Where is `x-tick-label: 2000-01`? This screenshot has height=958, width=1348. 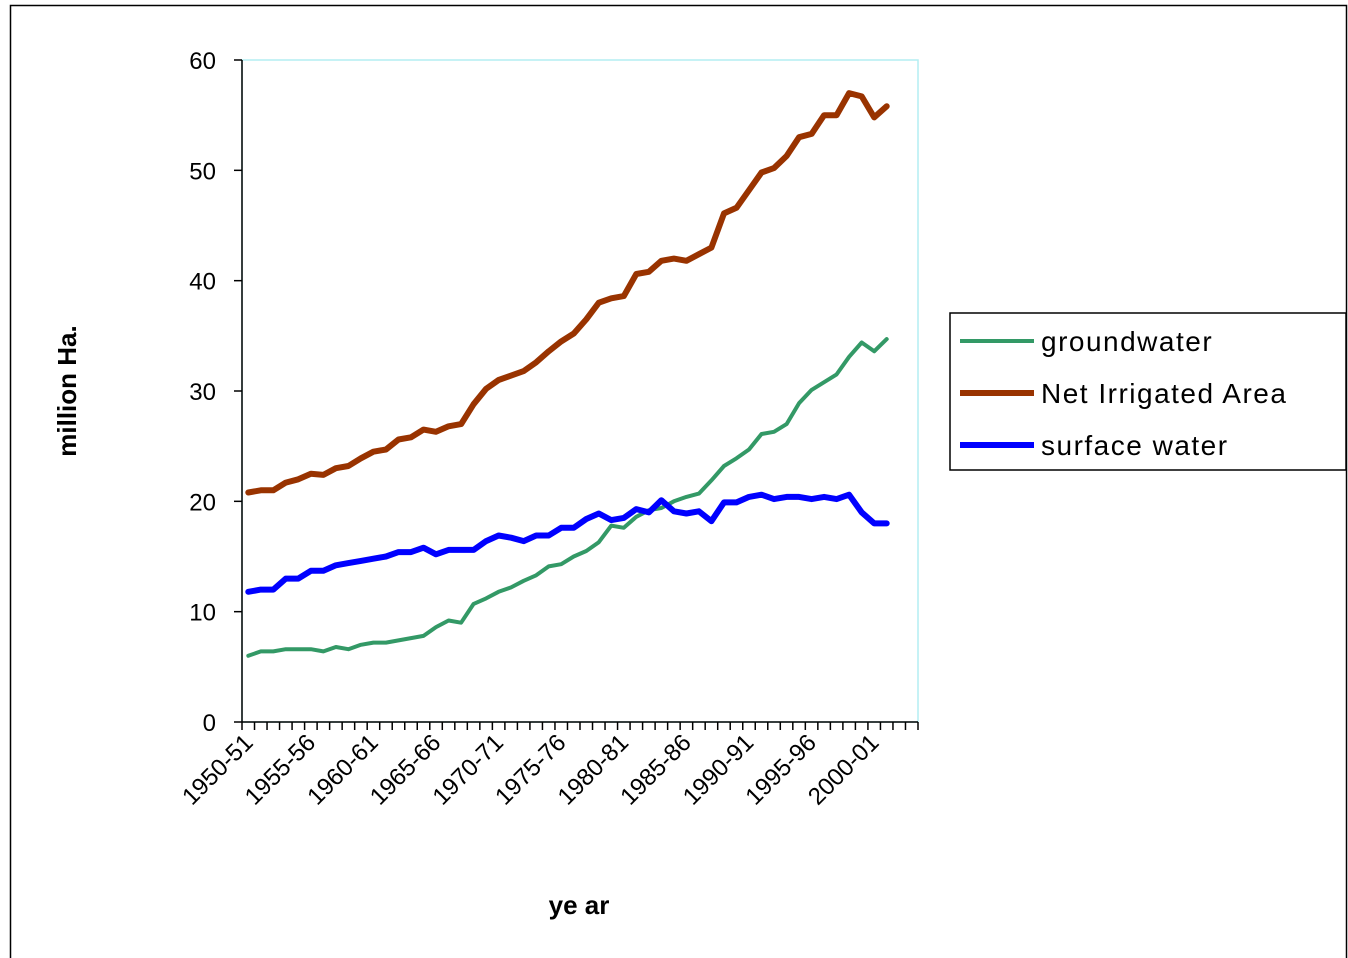 x-tick-label: 2000-01 is located at coordinates (843, 769).